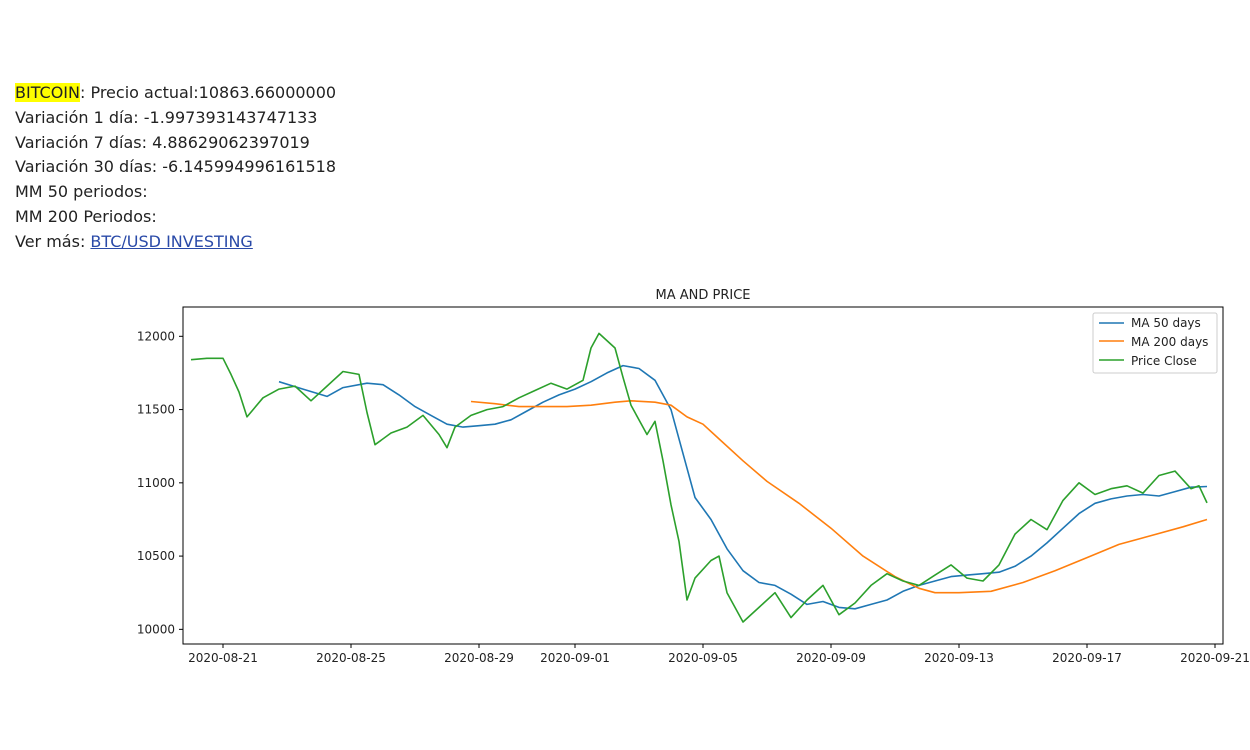 Image resolution: width=1250 pixels, height=750 pixels. Describe the element at coordinates (703, 295) in the screenshot. I see `chart-title: MA AND PRICE` at that location.